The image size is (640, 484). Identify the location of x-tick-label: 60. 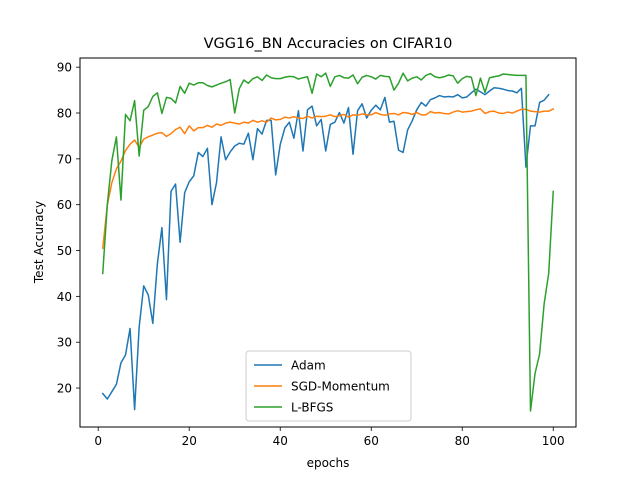
(371, 441).